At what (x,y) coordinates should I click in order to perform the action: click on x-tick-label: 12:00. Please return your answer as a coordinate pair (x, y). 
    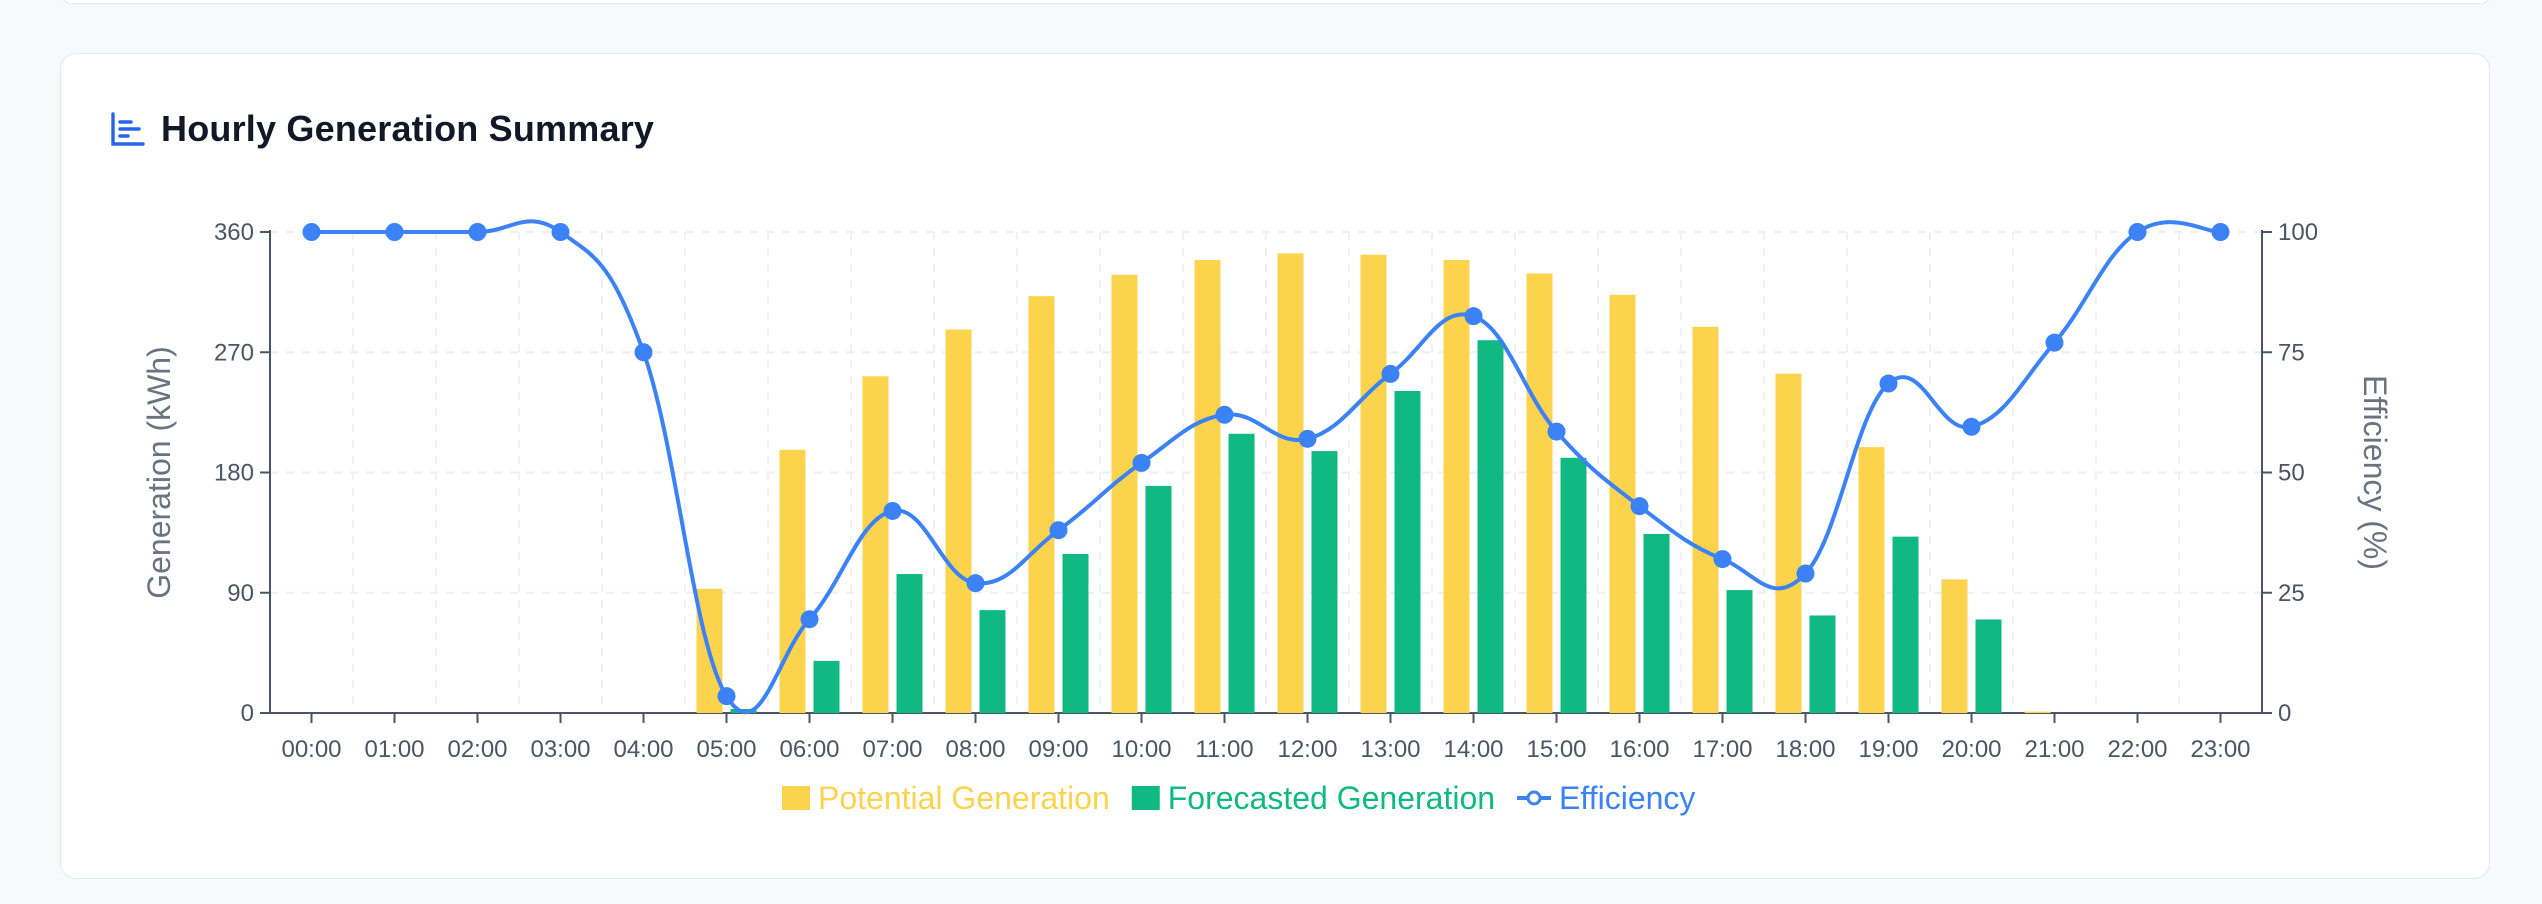
    Looking at the image, I should click on (1307, 749).